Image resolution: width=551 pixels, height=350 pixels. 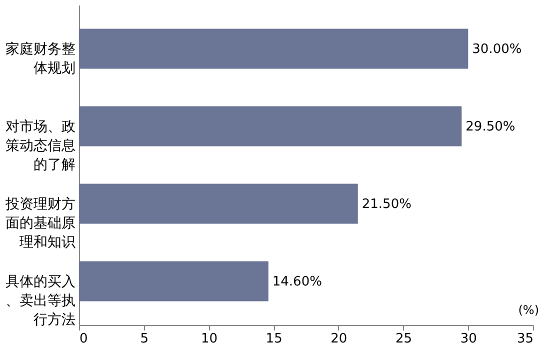 I want to click on x-tick-label: 0, so click(x=84, y=339).